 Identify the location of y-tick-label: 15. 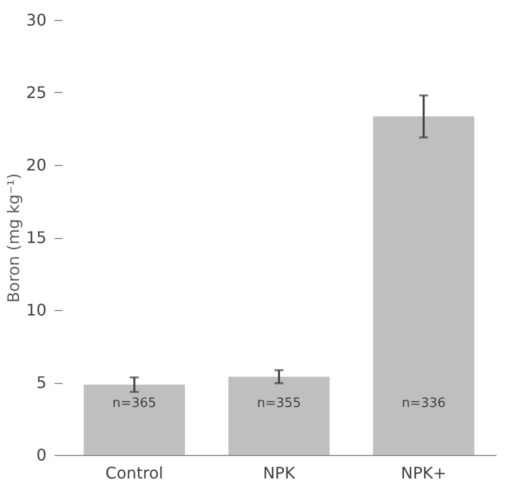
(36, 237).